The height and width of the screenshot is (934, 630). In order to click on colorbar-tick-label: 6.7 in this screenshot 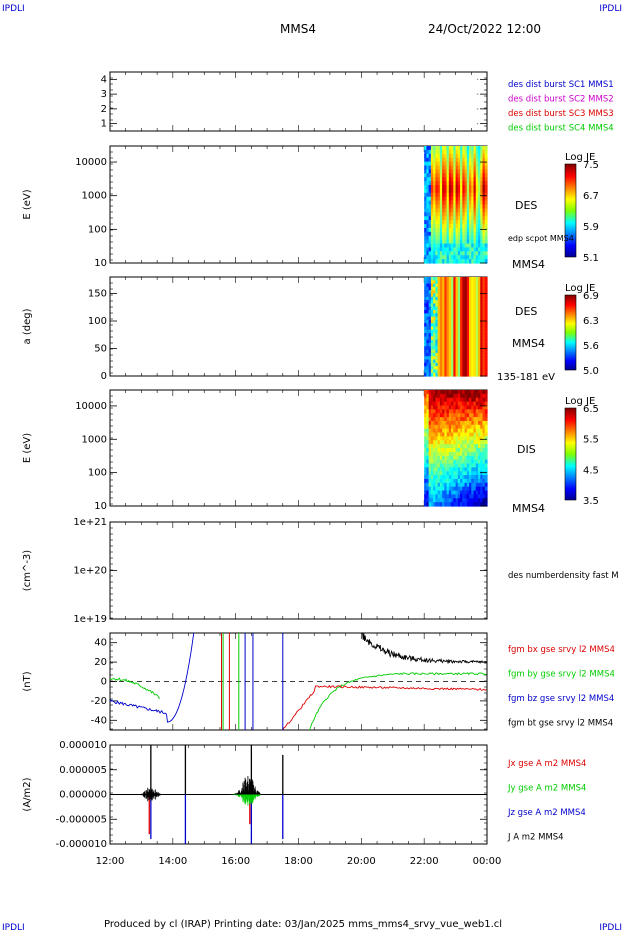, I will do `click(591, 196)`.